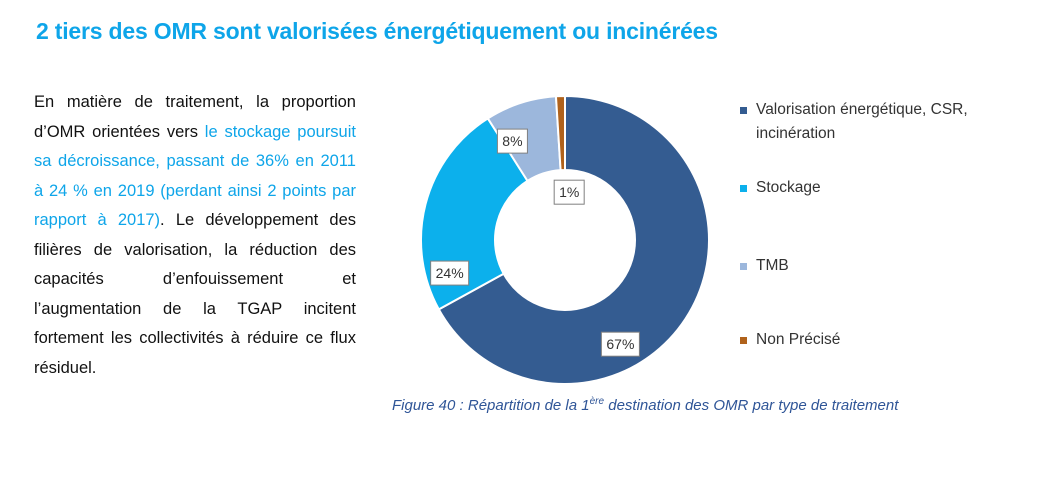  Describe the element at coordinates (788, 187) in the screenshot. I see `legend-label-1: Stockage` at that location.